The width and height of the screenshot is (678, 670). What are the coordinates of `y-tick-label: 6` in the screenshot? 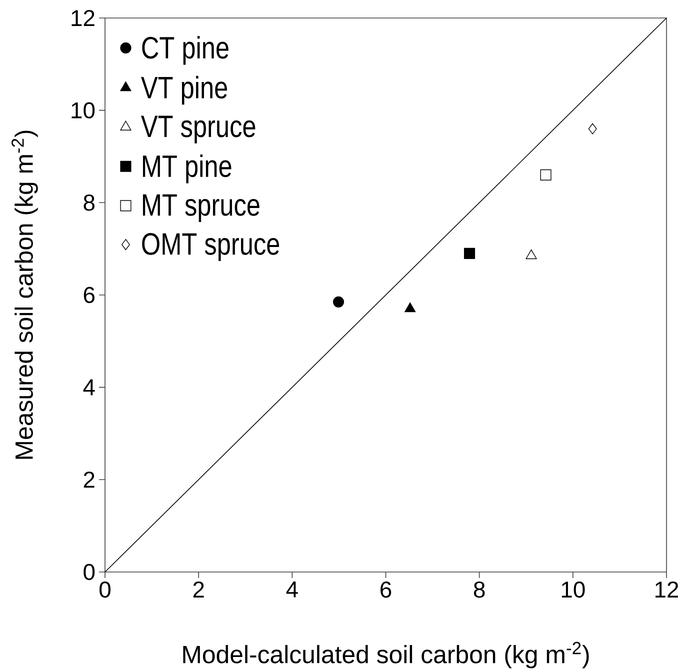 It's located at (89, 295).